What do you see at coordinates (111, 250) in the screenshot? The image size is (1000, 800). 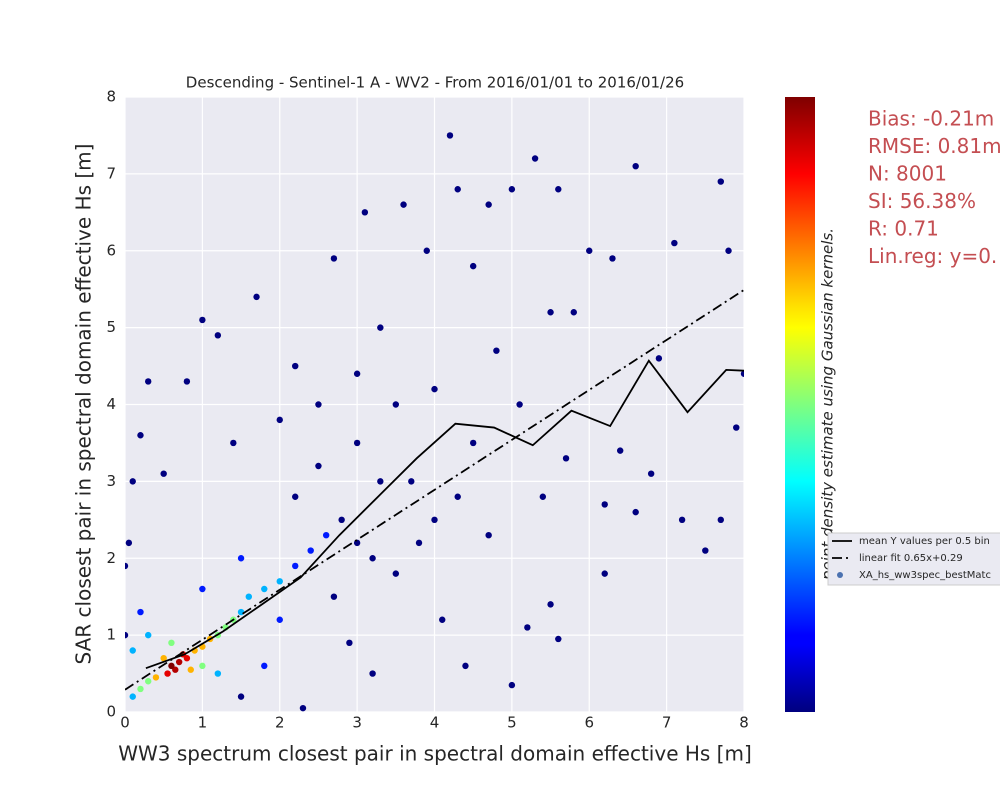 I see `y-tick-label: 6` at bounding box center [111, 250].